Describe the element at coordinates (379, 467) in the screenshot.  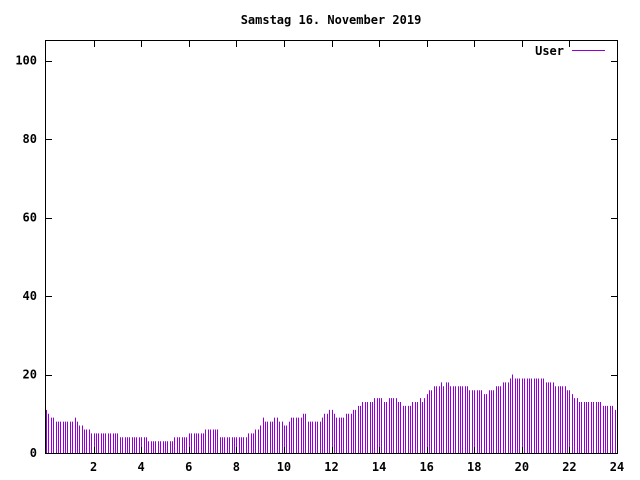
I see `x-tick-label: 14` at that location.